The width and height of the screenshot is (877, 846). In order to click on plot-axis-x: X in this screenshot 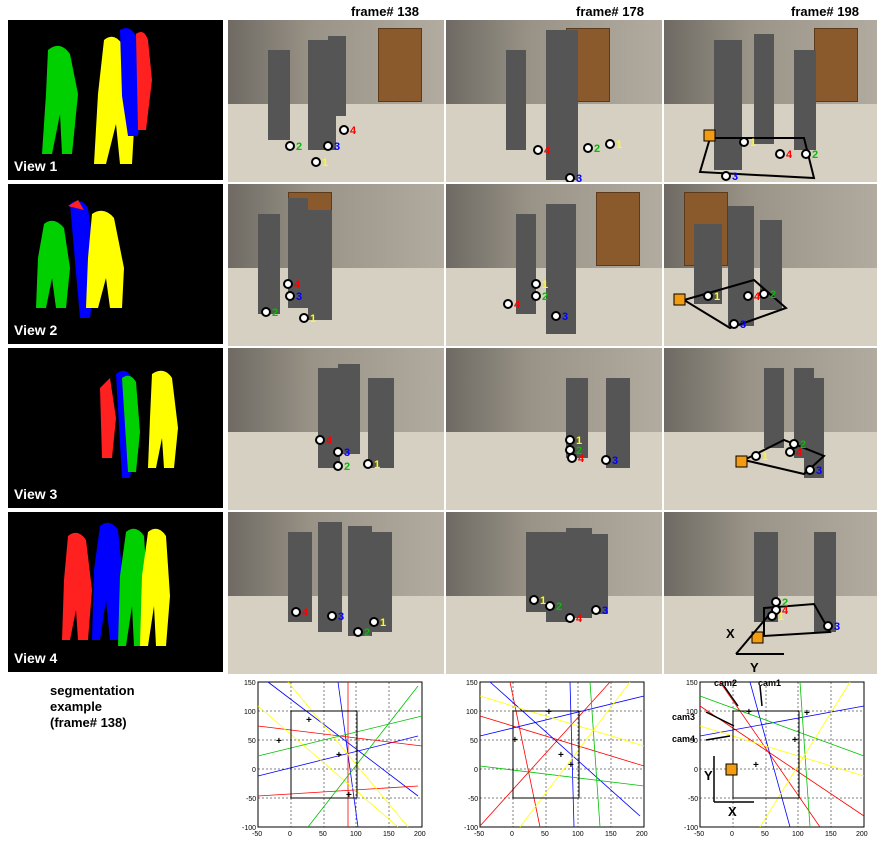, I will do `click(732, 811)`.